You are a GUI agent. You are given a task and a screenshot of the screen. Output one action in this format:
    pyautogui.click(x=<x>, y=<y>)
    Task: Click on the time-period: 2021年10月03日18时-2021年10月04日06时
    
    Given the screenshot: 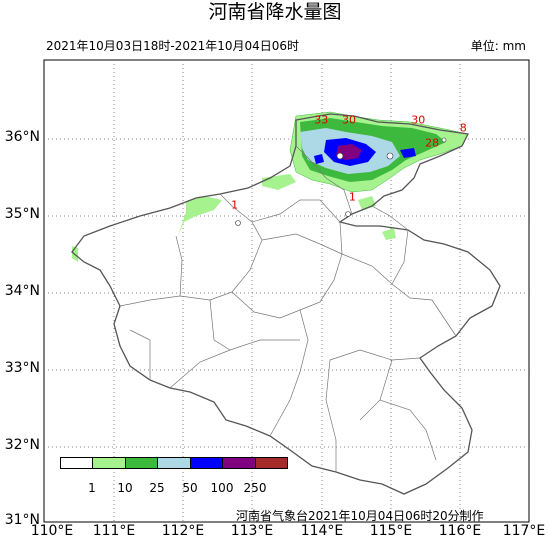 What is the action you would take?
    pyautogui.click(x=173, y=46)
    